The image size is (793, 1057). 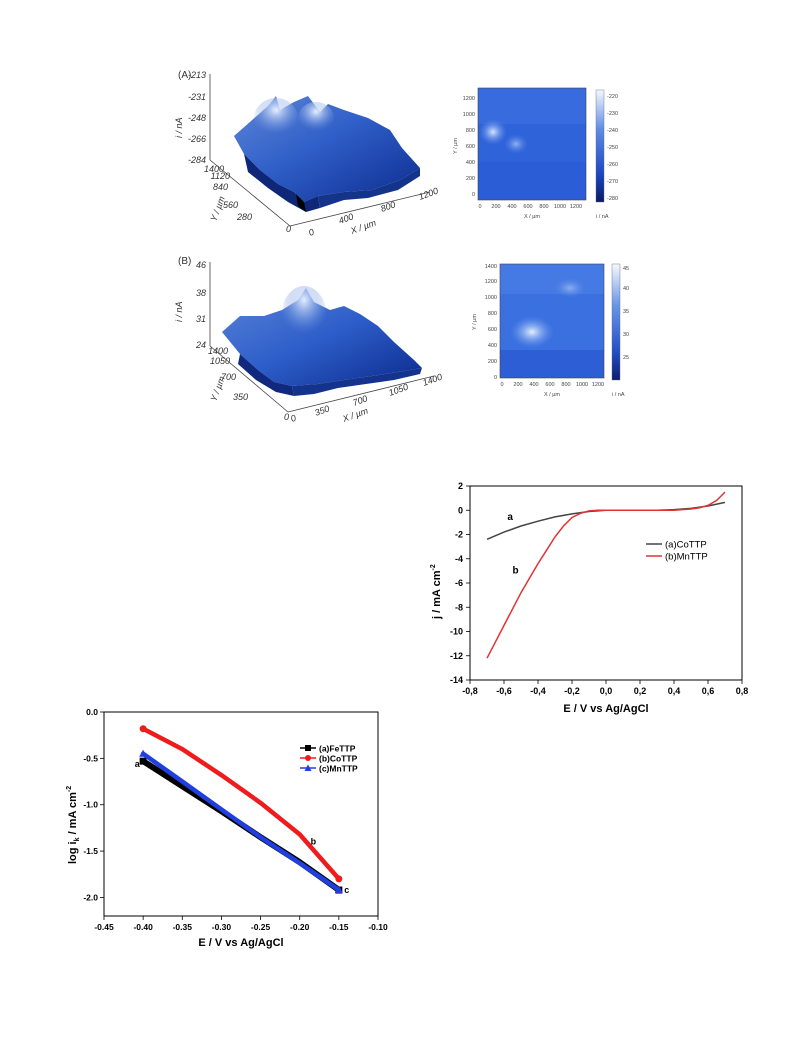 I want to click on heatmap-b-xlabel: X / µm, so click(x=552, y=395).